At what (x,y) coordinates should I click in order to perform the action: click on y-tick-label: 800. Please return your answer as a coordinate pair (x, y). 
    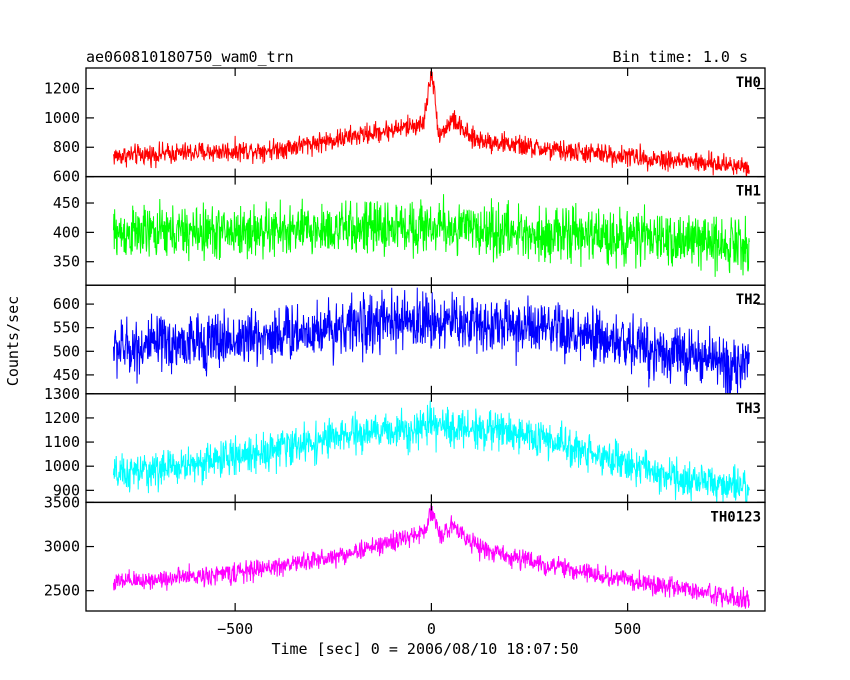
    Looking at the image, I should click on (66, 147).